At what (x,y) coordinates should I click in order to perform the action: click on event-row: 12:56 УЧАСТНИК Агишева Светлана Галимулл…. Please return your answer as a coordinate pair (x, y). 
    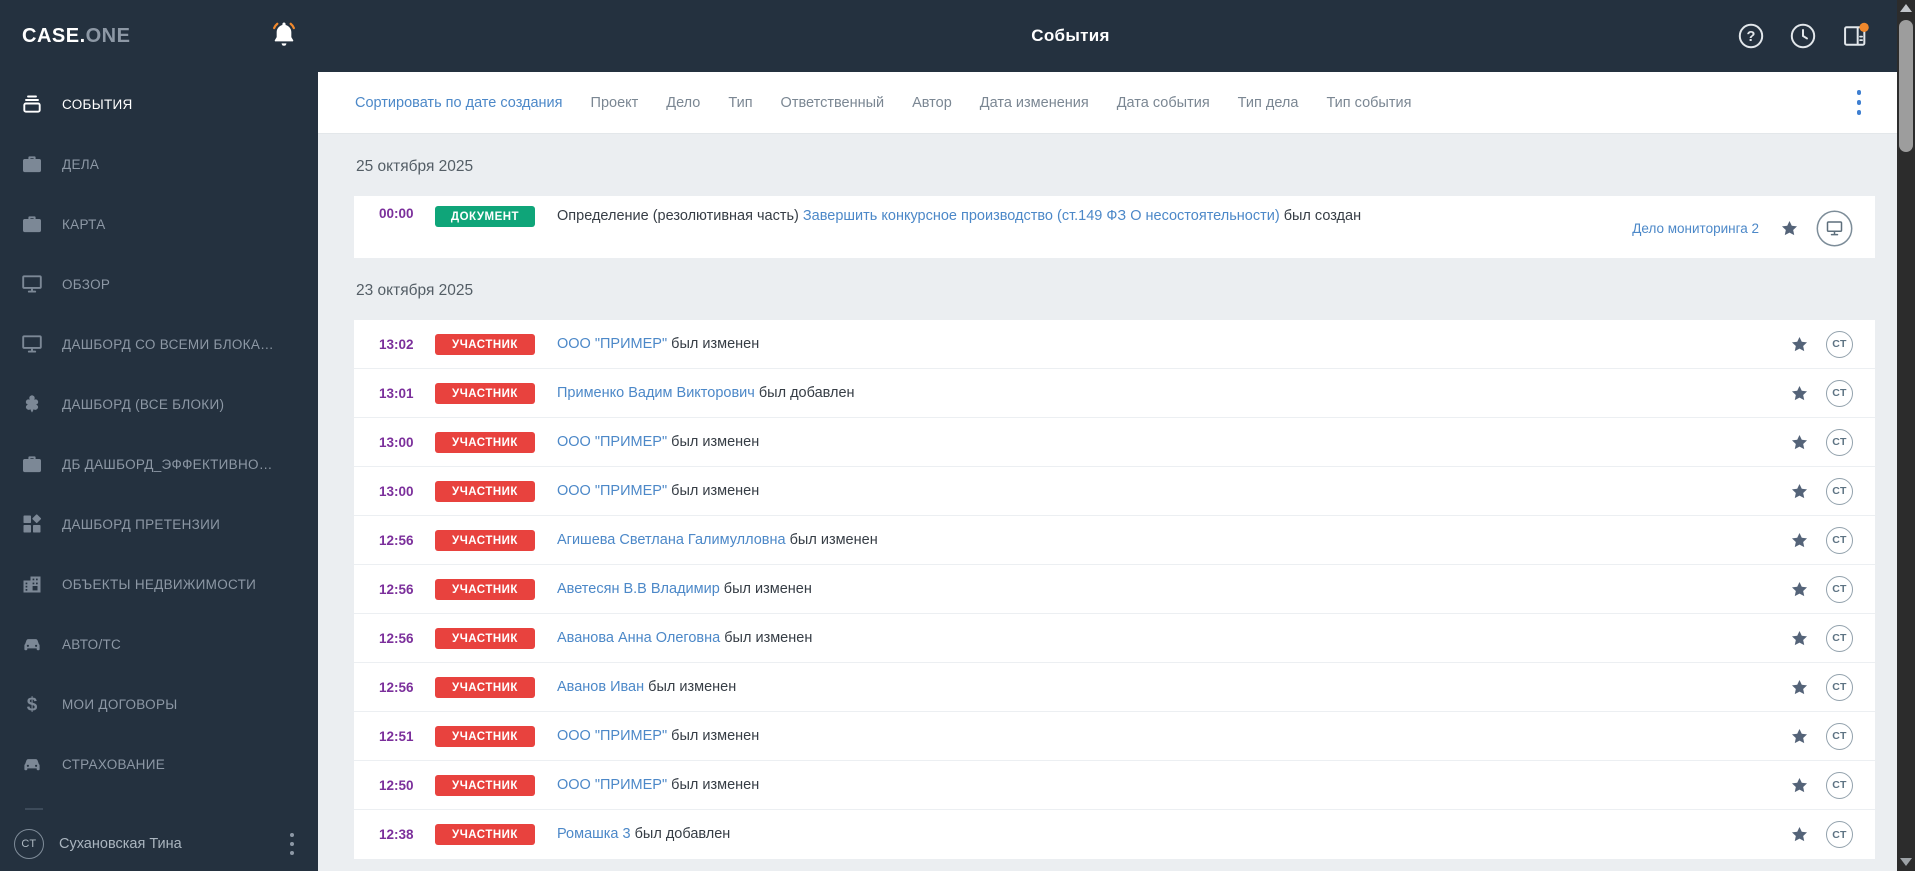
    Looking at the image, I should click on (1114, 540).